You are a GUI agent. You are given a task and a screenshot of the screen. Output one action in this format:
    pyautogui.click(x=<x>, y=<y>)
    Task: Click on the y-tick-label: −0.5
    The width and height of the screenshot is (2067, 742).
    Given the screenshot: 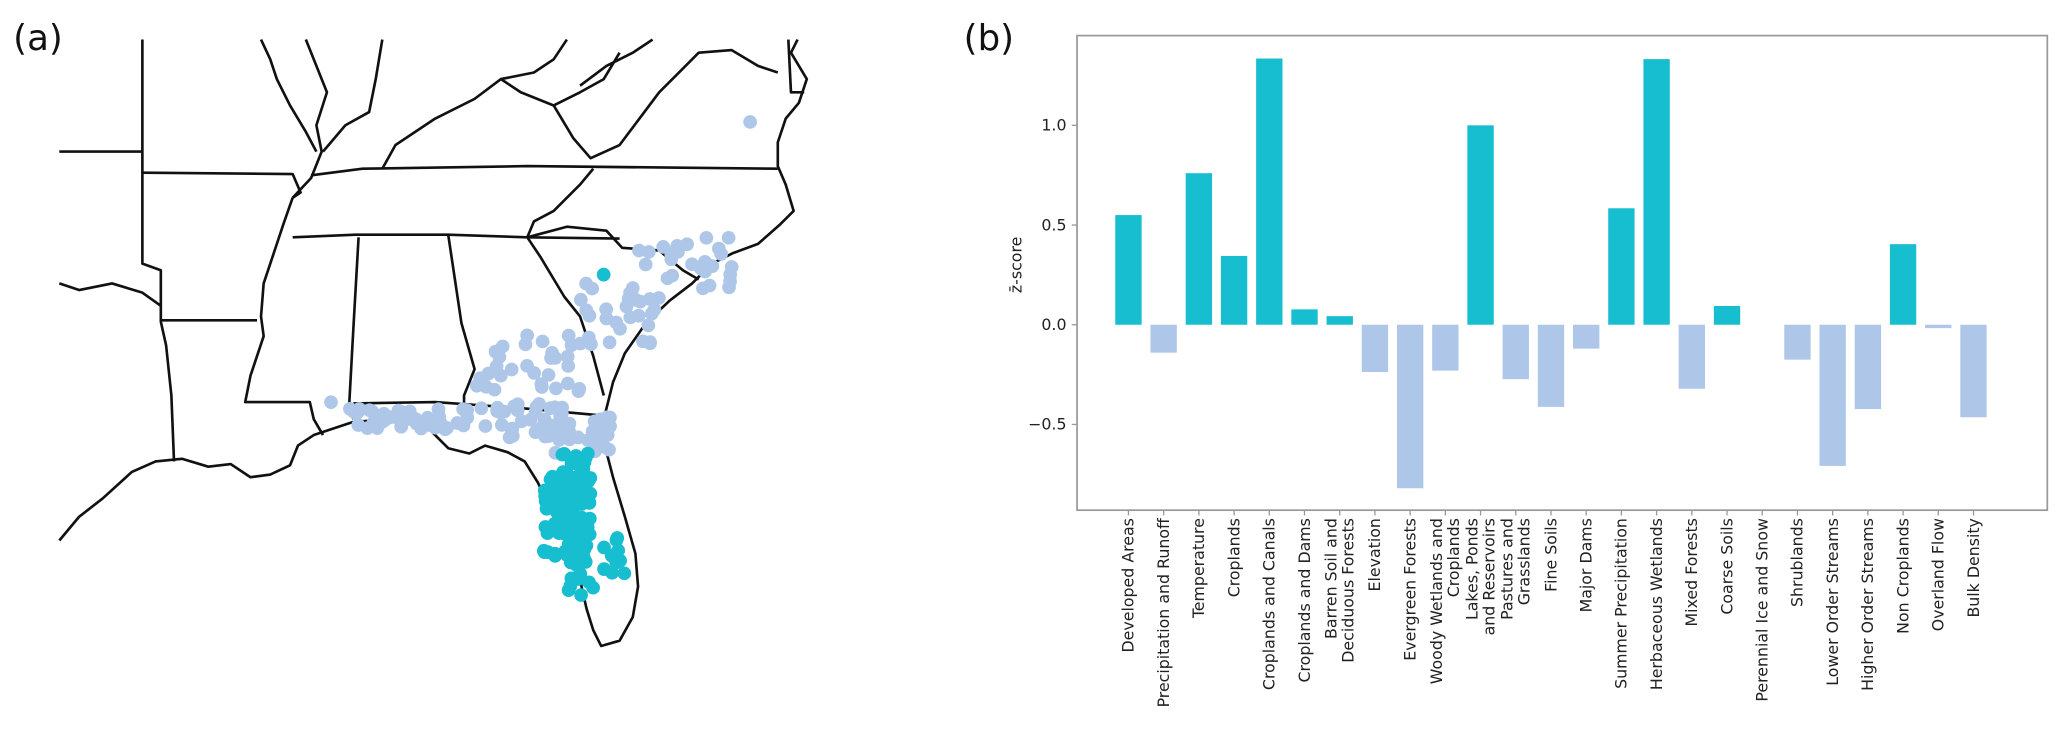 What is the action you would take?
    pyautogui.click(x=1047, y=424)
    